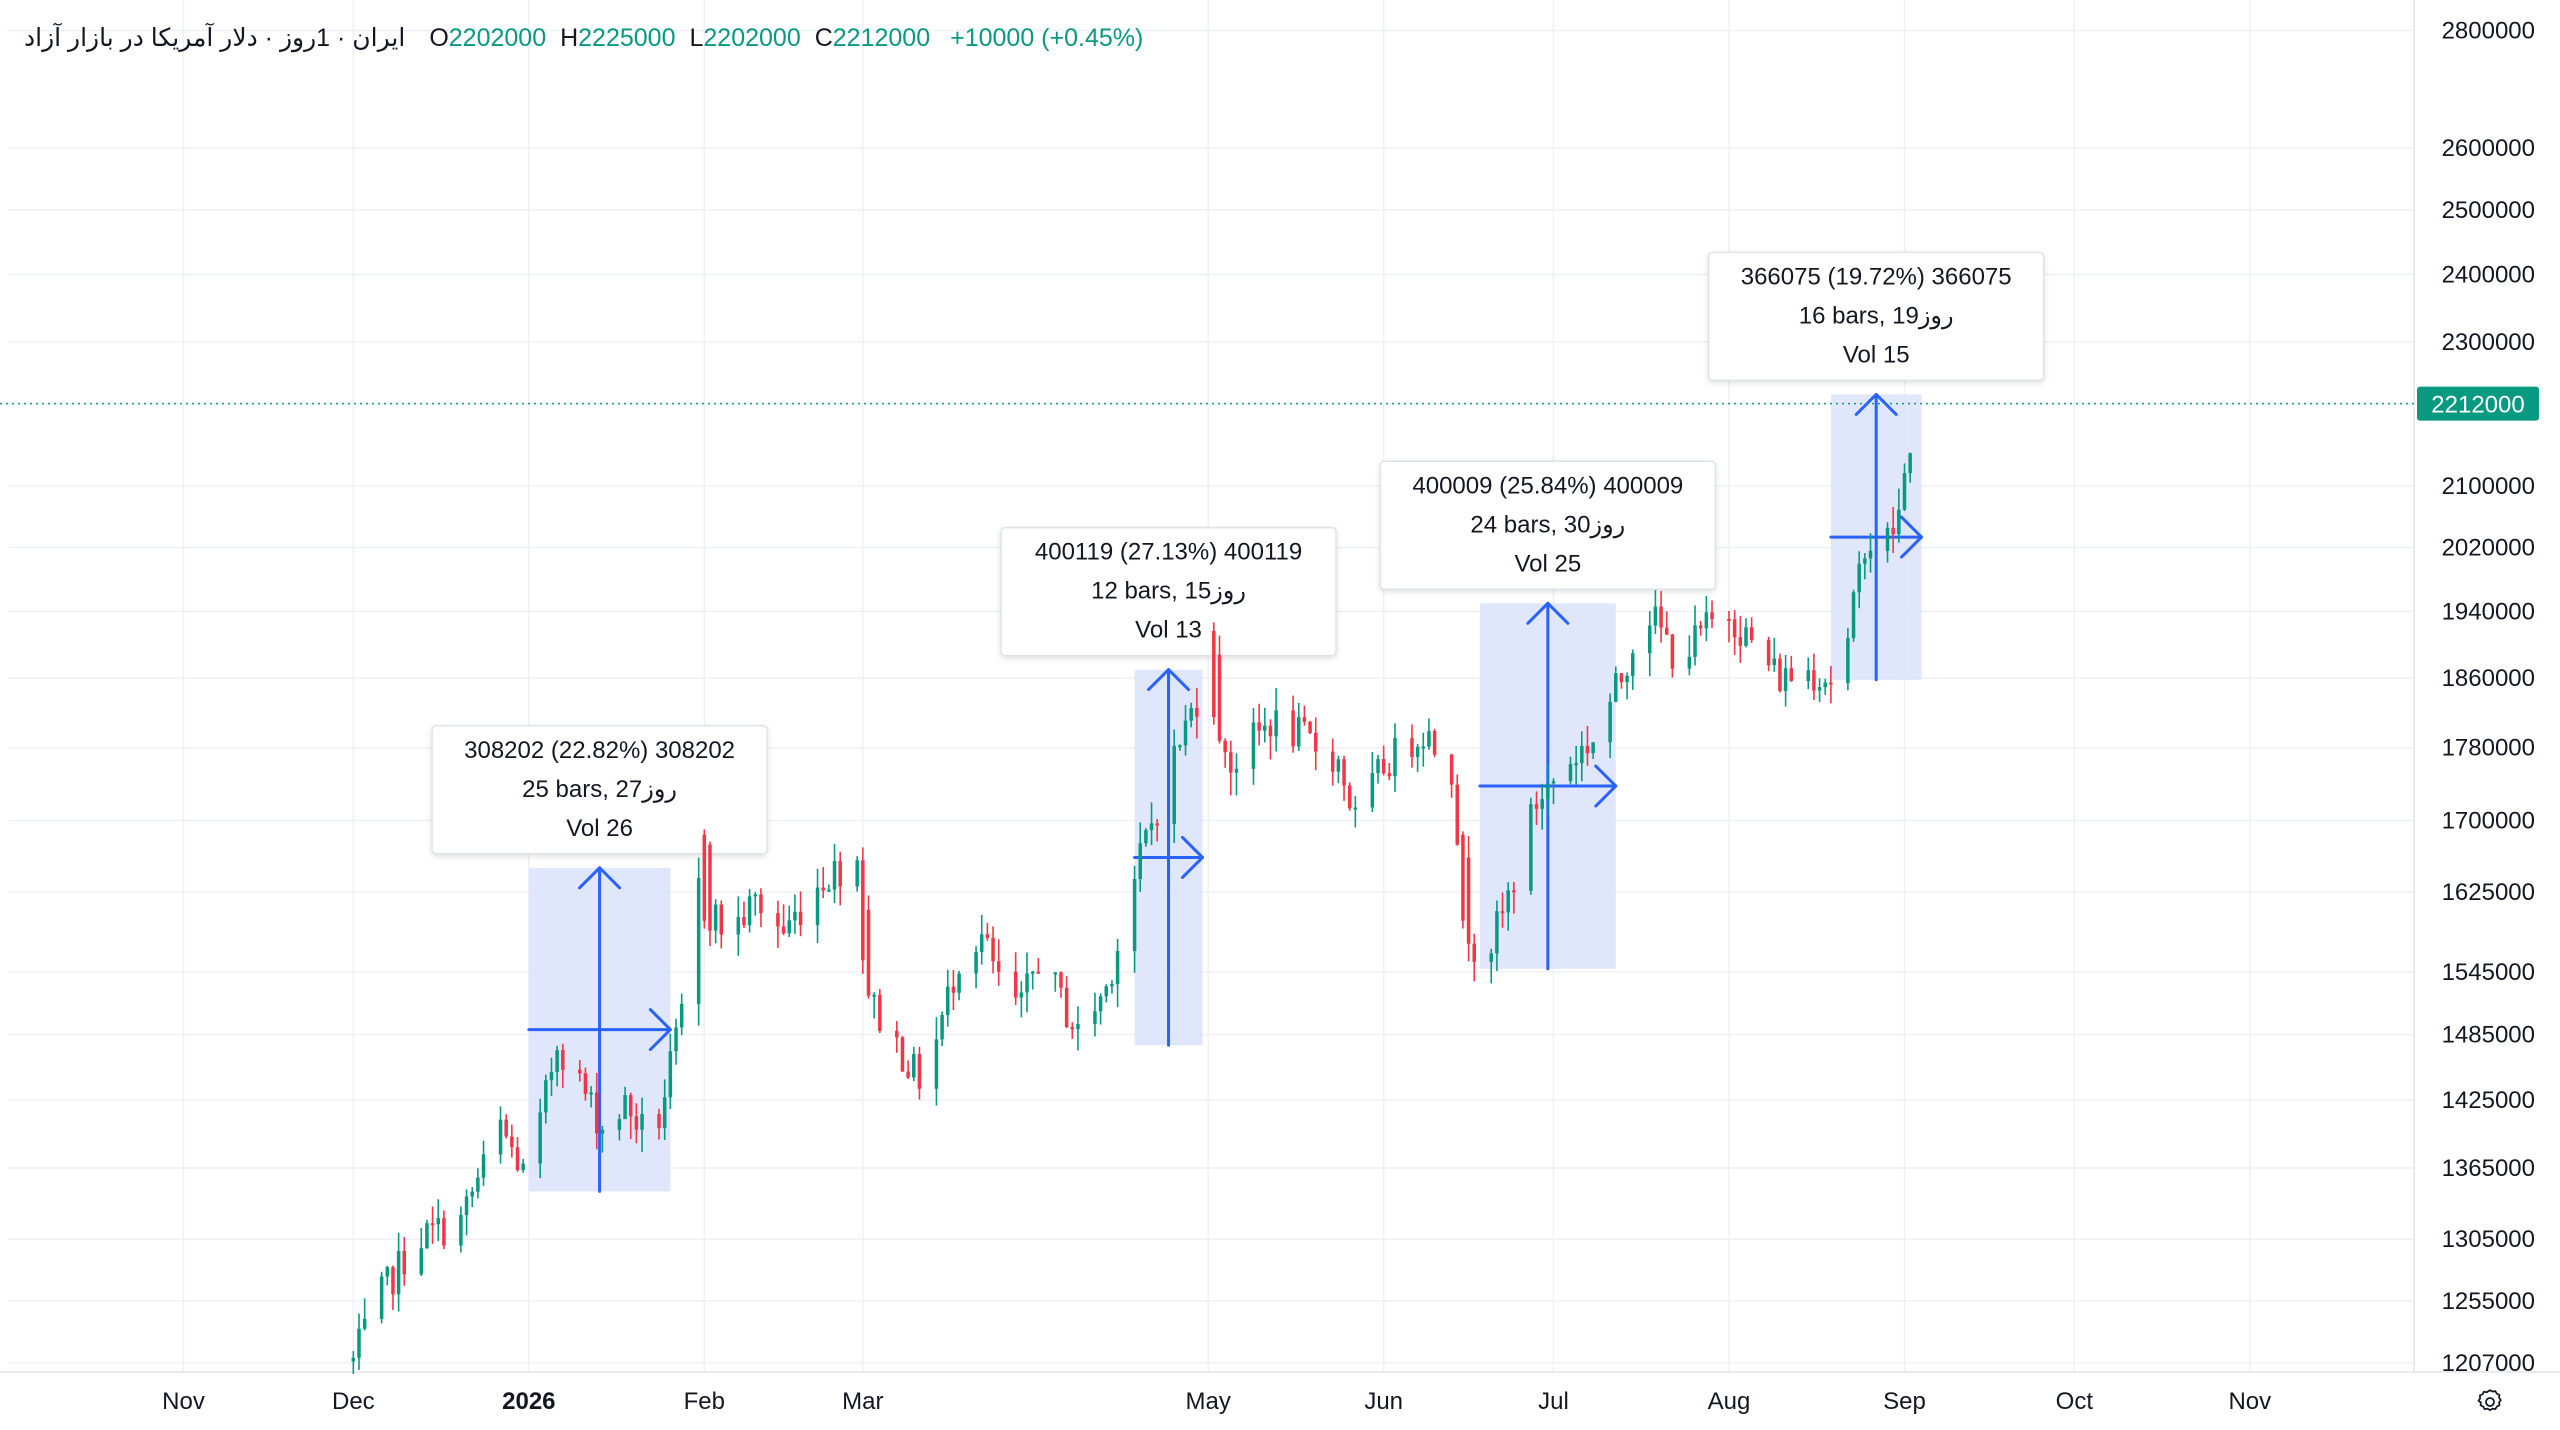  Describe the element at coordinates (1876, 276) in the screenshot. I see `measure-info-line1: 366075 (19.72%) 366075` at that location.